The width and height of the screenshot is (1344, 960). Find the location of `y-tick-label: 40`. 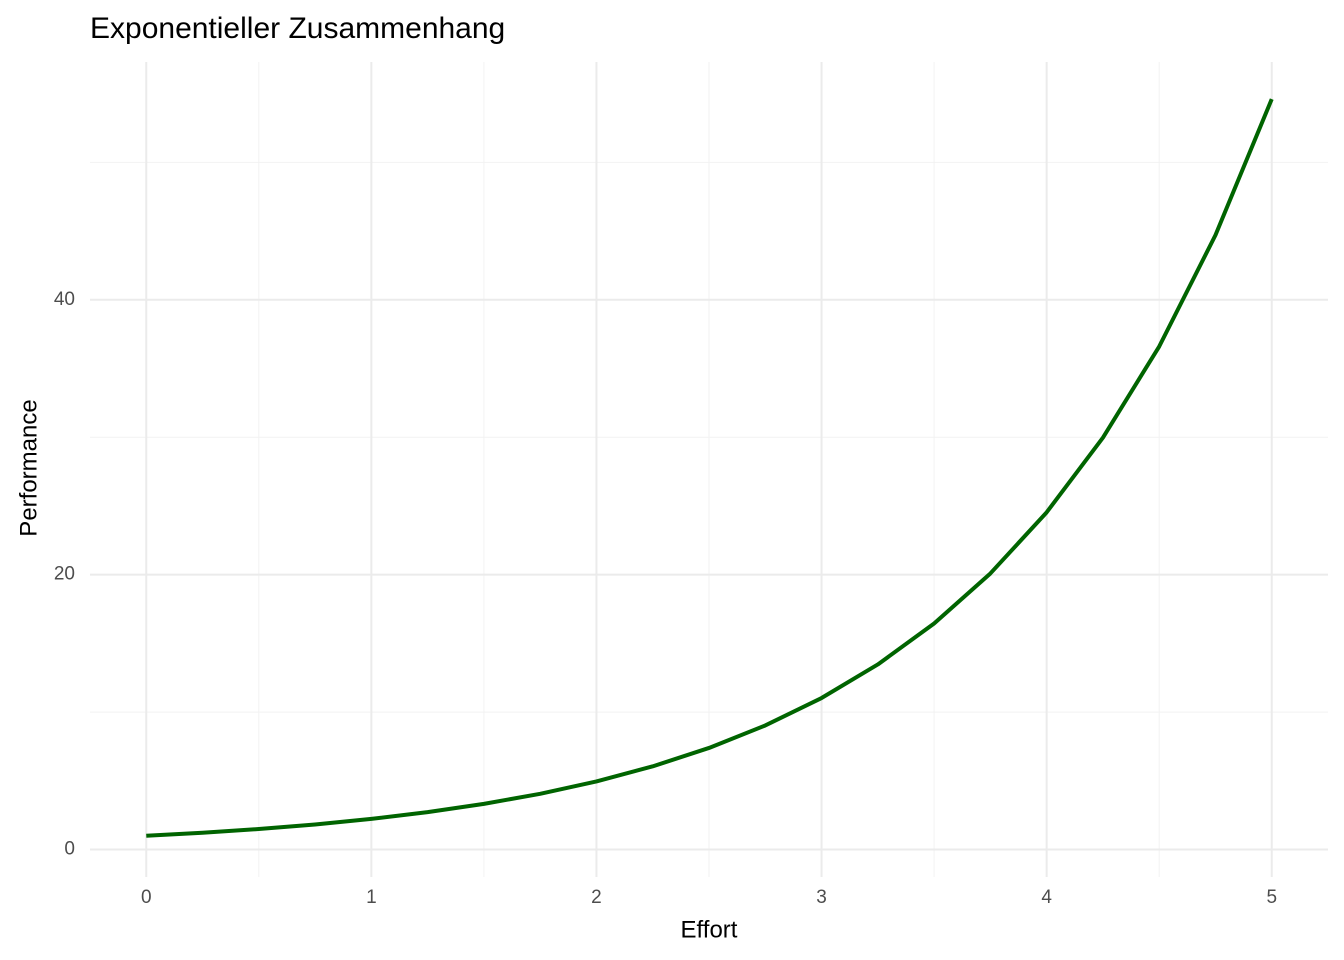

y-tick-label: 40 is located at coordinates (64, 299).